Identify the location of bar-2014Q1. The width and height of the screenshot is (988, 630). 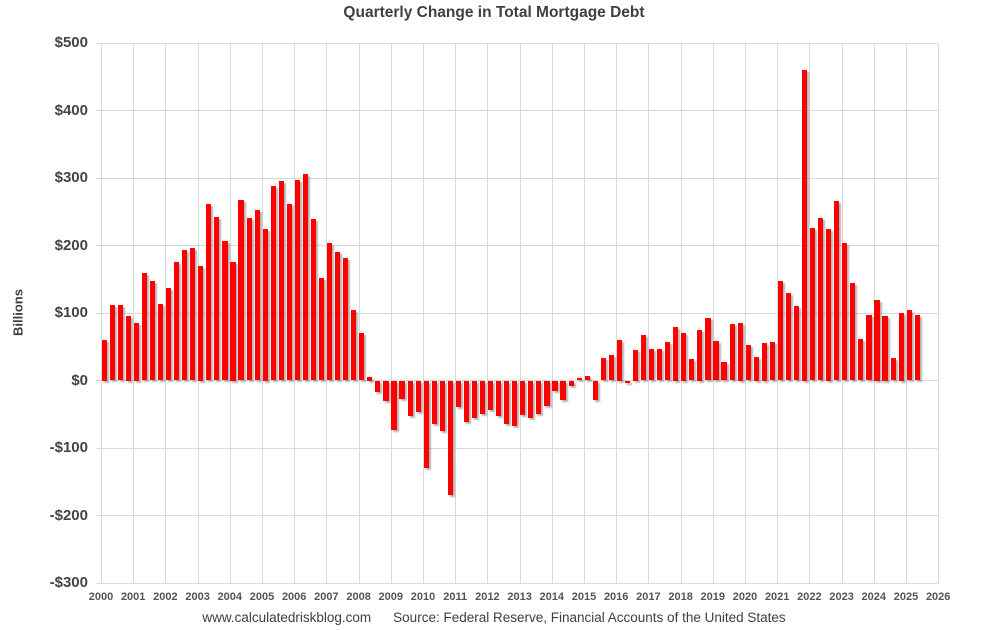
(555, 385).